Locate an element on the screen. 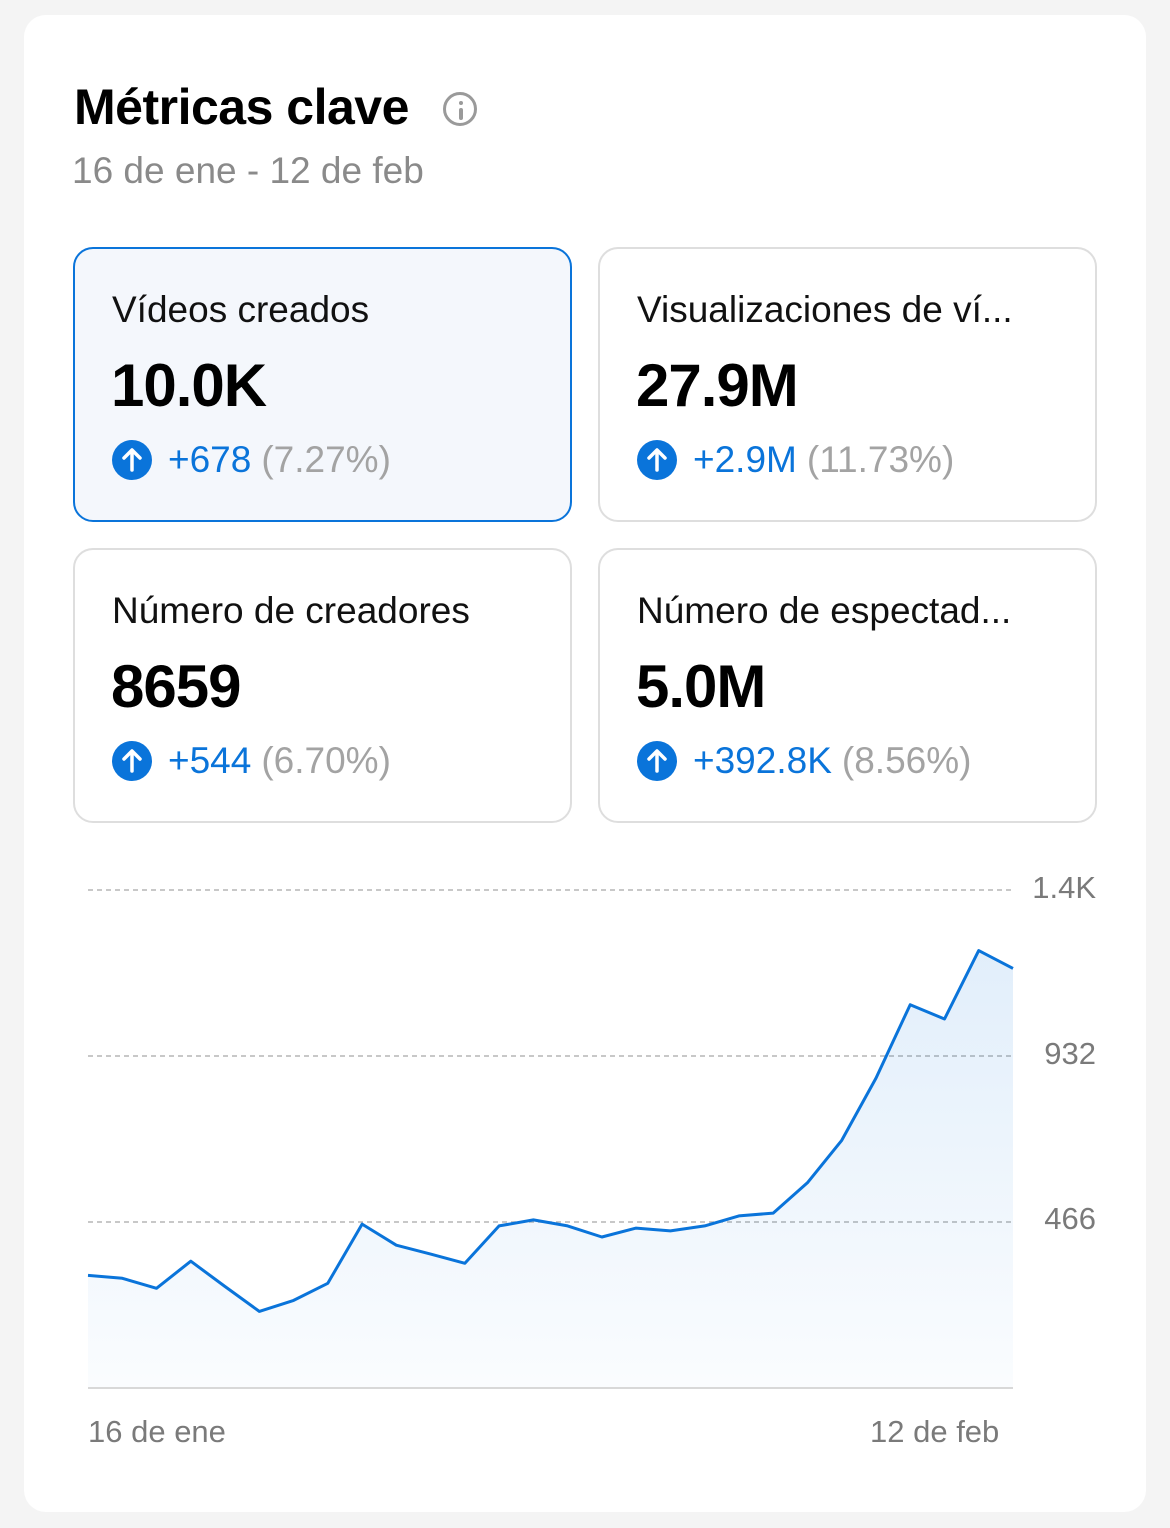 The image size is (1170, 1528). y-tick-label: 1.4K is located at coordinates (1064, 887).